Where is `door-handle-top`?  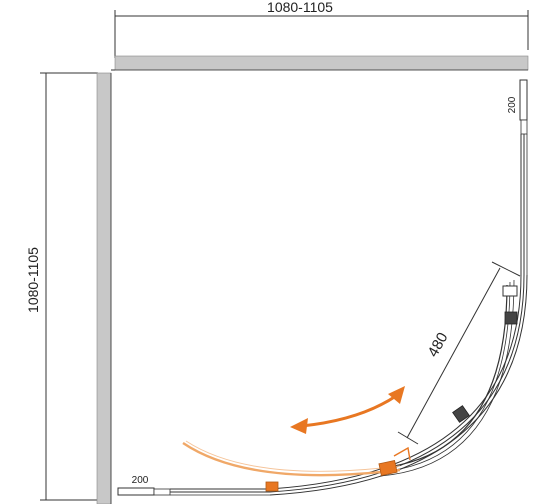
door-handle-top is located at coordinates (510, 291).